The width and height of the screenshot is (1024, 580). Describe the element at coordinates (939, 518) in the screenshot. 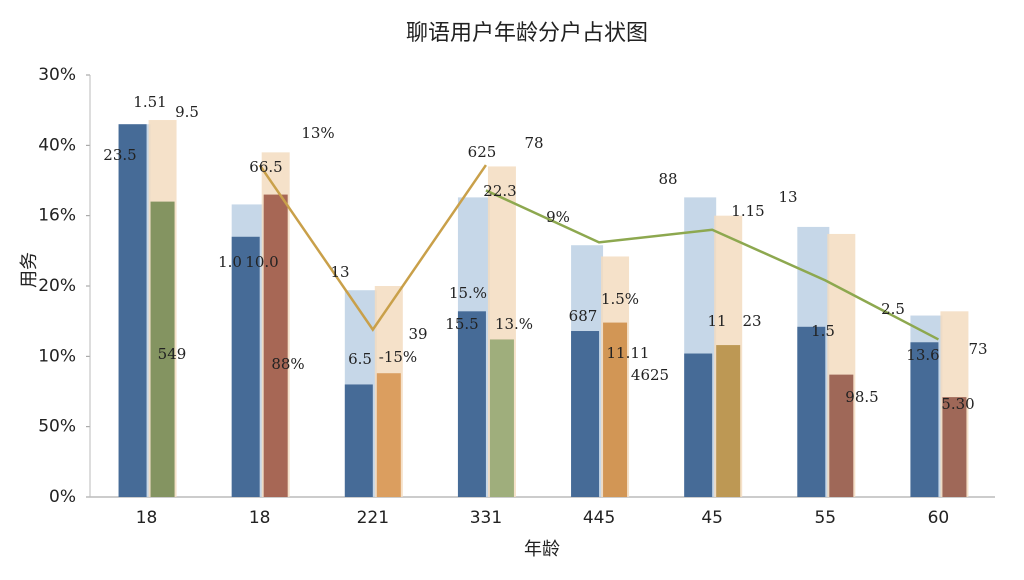

I see `x-tick-label: 60` at that location.